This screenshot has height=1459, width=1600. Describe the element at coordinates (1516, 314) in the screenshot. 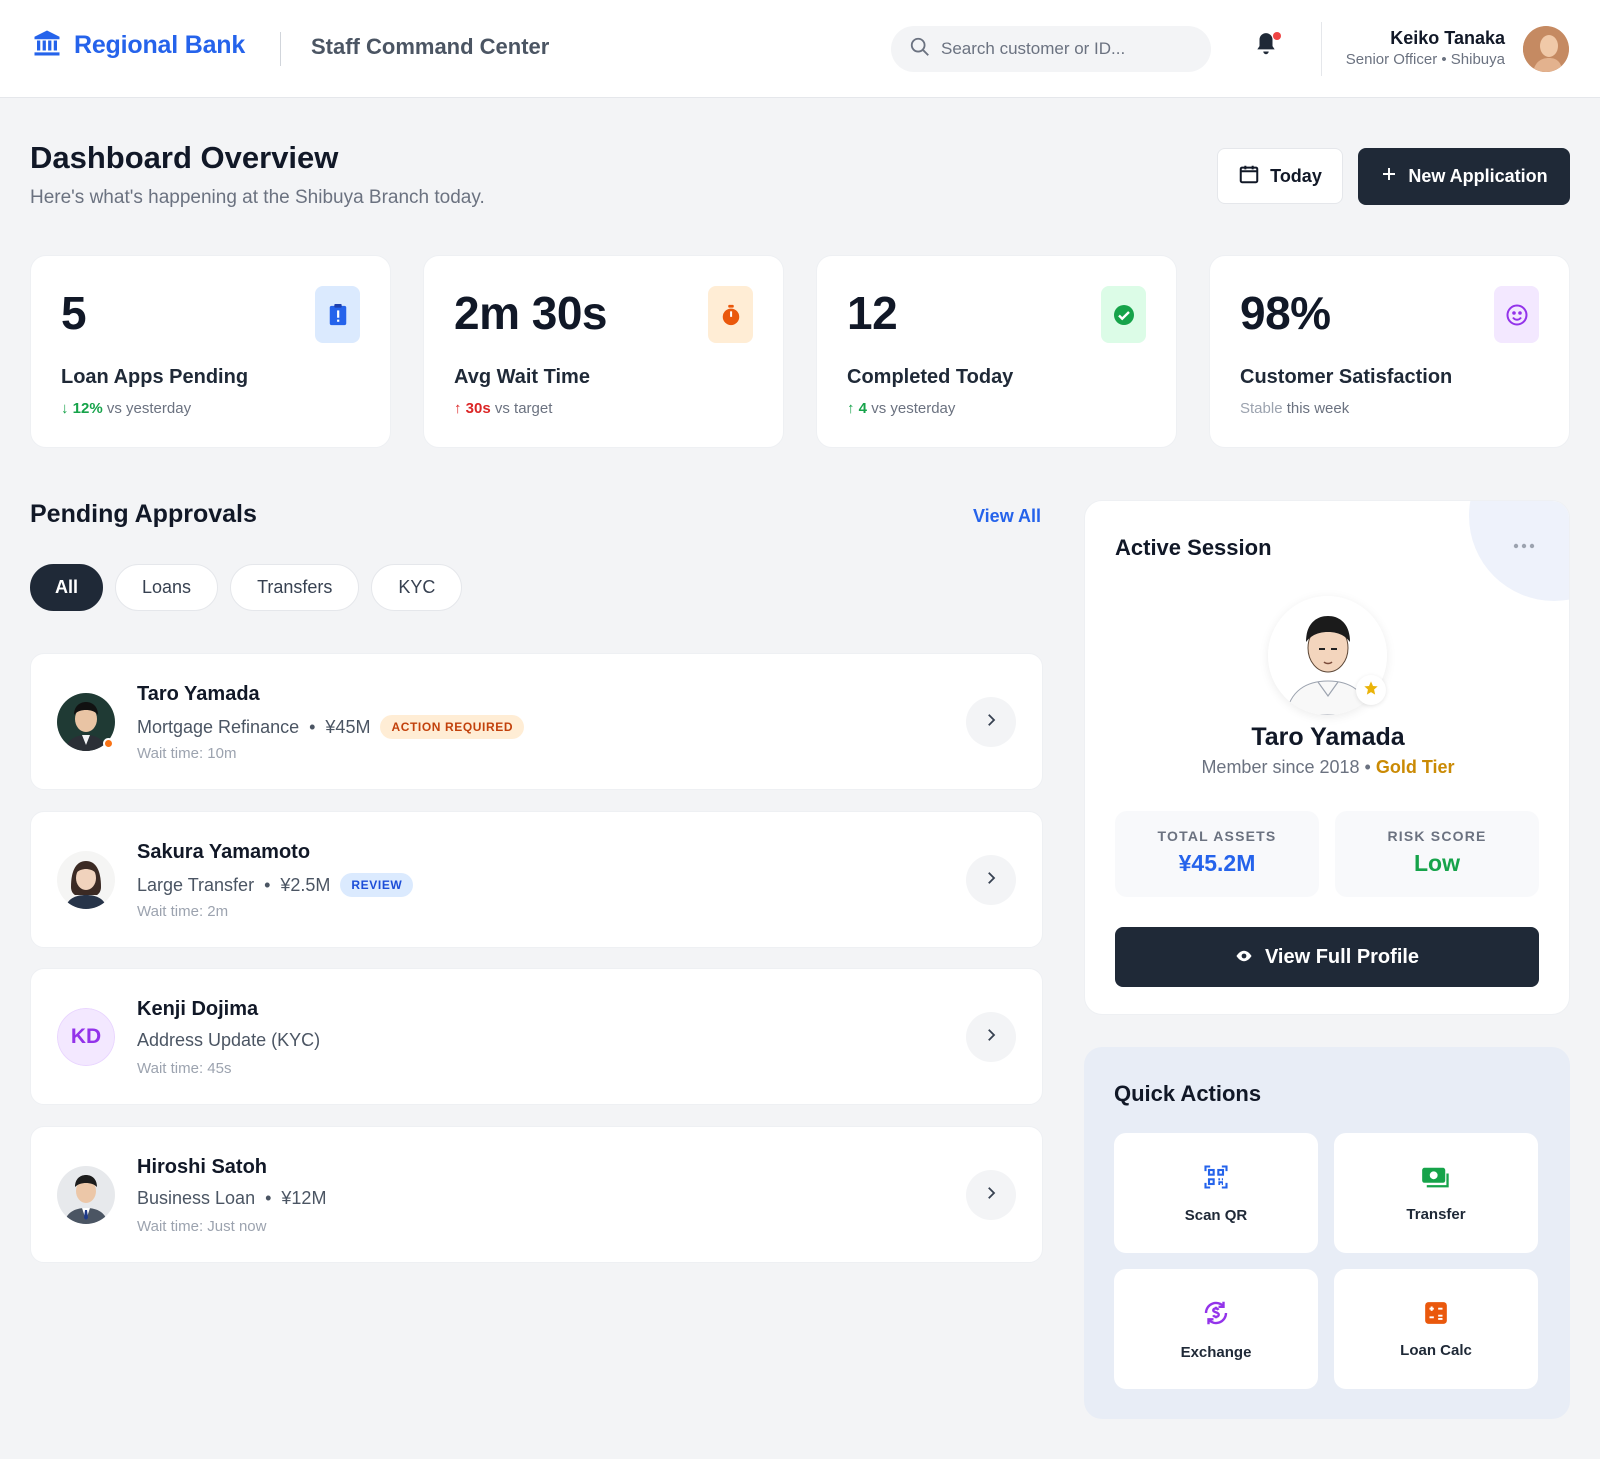

I see `smile-icon` at that location.